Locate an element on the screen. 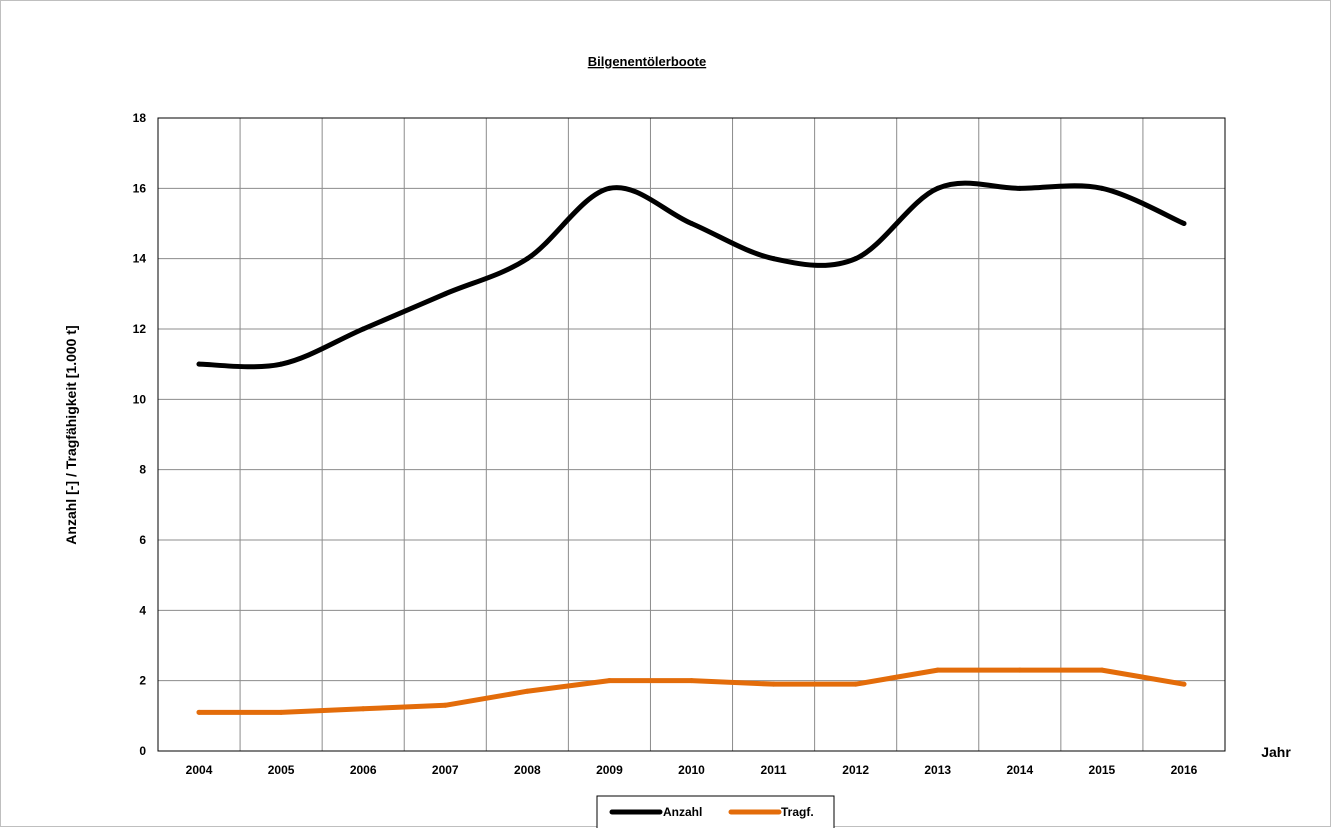 The image size is (1332, 828). x-tick-label: 2014 is located at coordinates (1019, 770).